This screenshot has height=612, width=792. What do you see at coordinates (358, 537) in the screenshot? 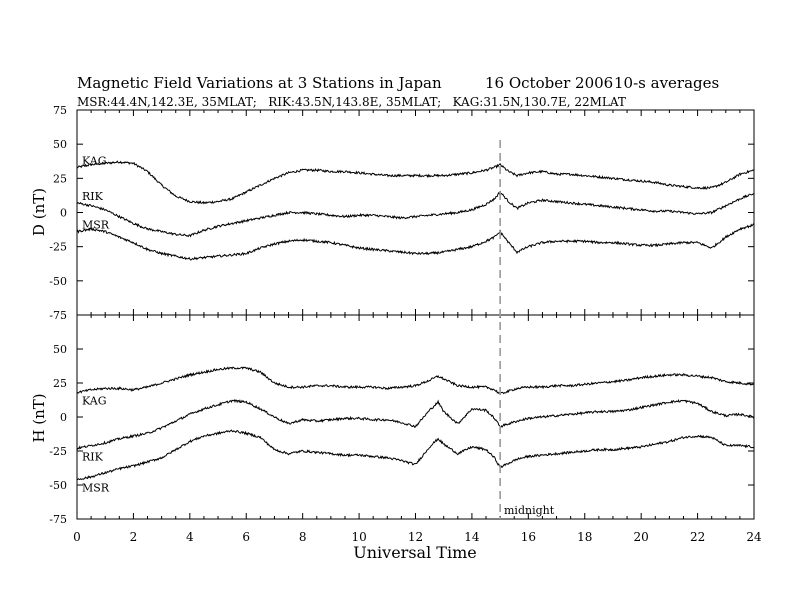
I see `x-tick-label: 10` at bounding box center [358, 537].